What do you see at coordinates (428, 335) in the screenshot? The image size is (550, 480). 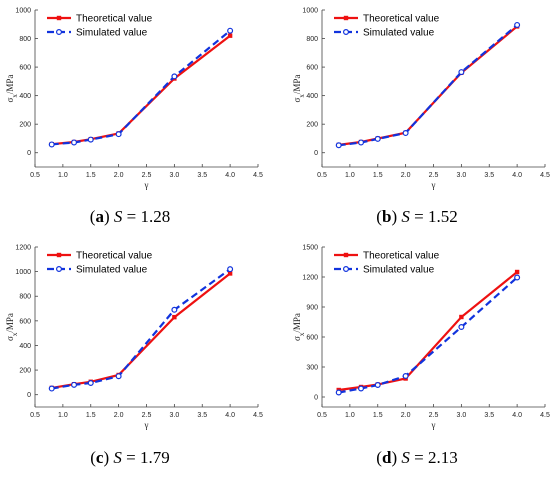 I see `simulated-line` at bounding box center [428, 335].